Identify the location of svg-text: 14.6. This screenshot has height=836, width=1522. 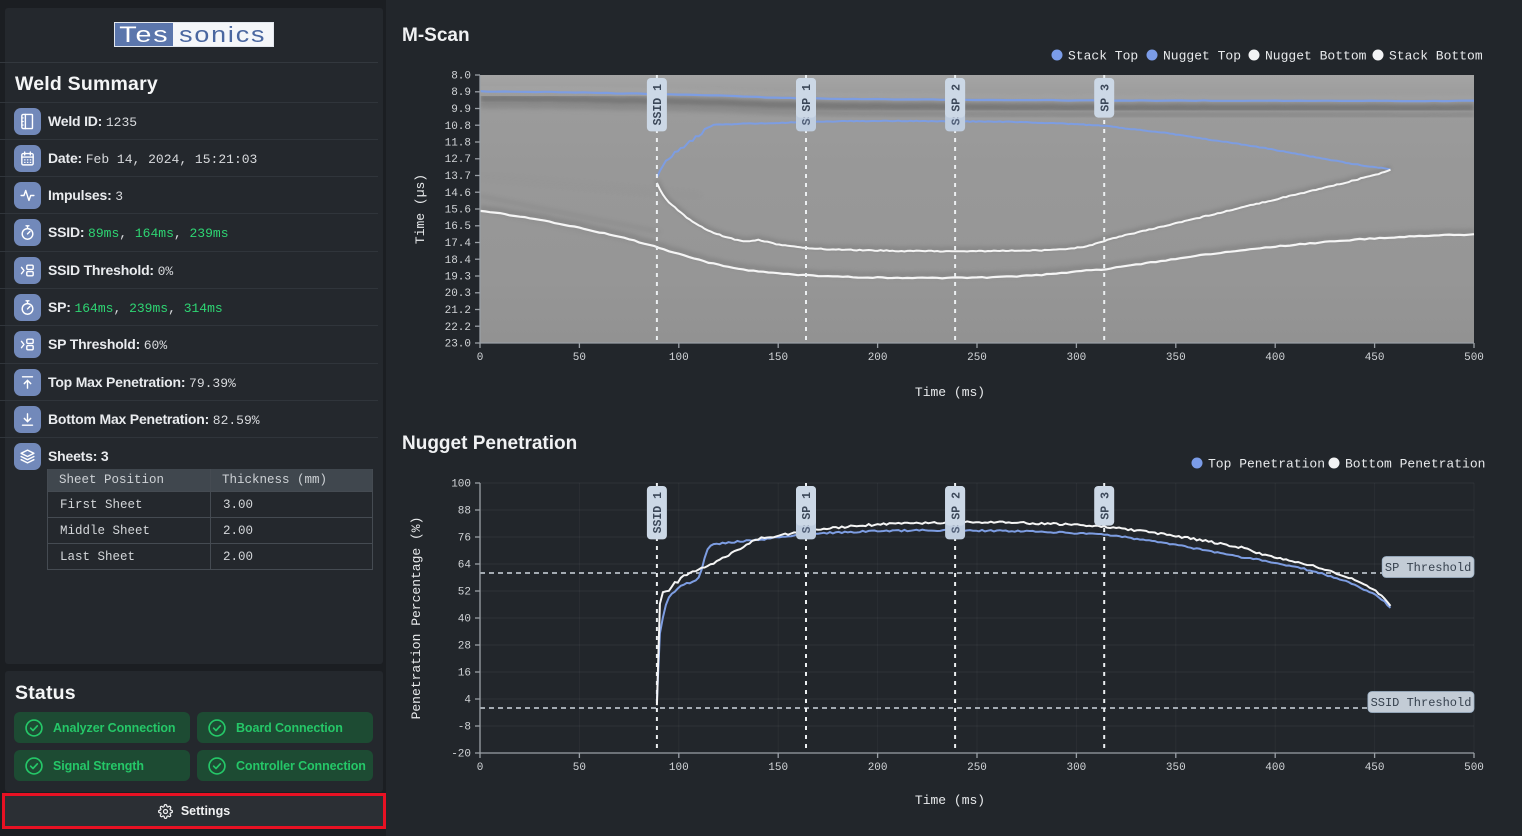
(458, 194).